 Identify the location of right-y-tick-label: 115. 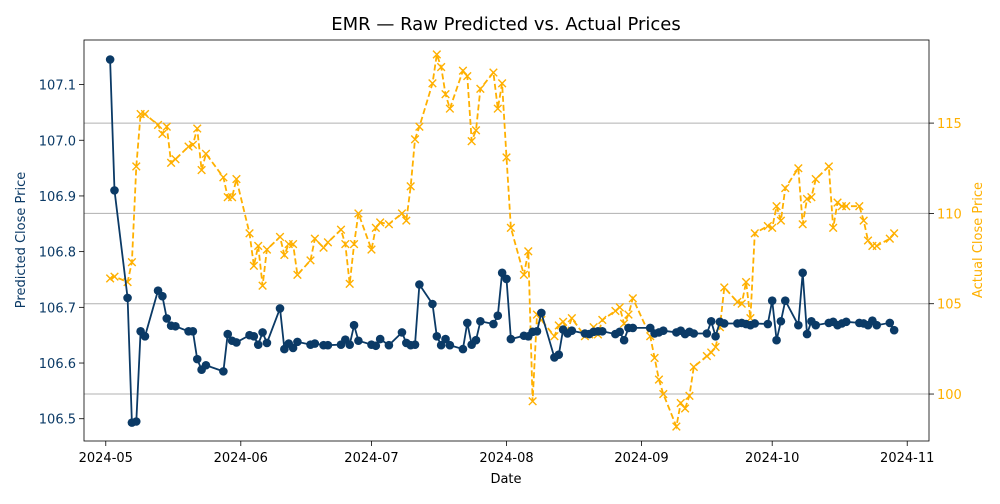
(949, 124).